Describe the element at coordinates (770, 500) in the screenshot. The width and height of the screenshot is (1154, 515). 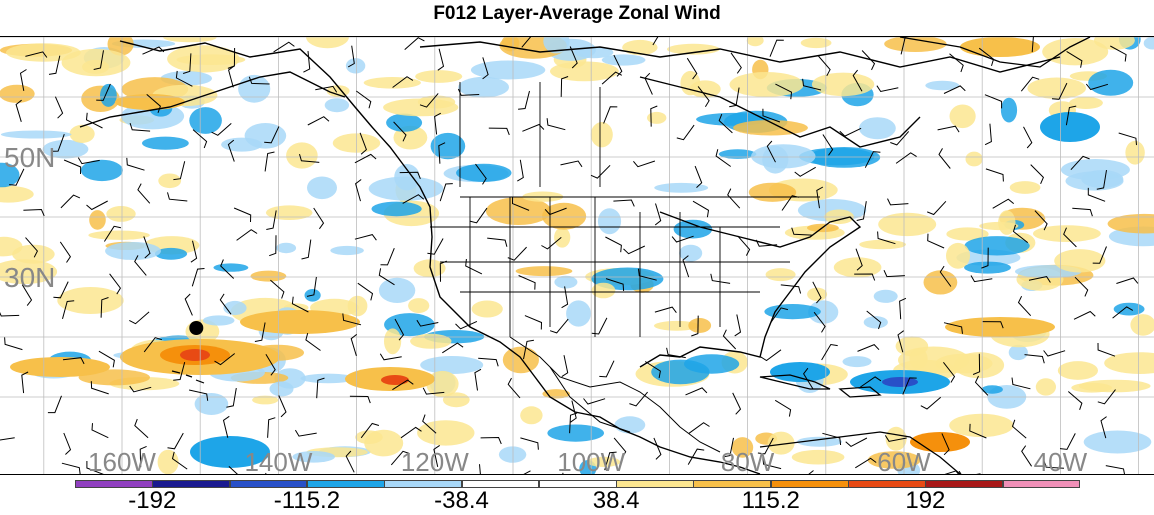
I see `colorbar-tick-label: 115.2` at that location.